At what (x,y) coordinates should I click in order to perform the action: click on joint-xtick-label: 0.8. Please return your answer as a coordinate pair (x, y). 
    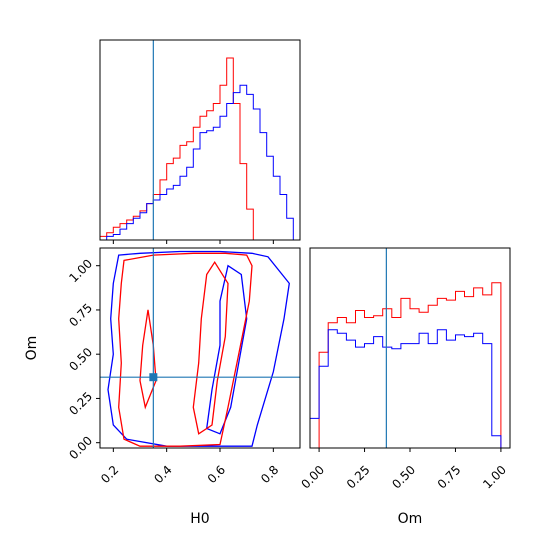
    Looking at the image, I should click on (269, 474).